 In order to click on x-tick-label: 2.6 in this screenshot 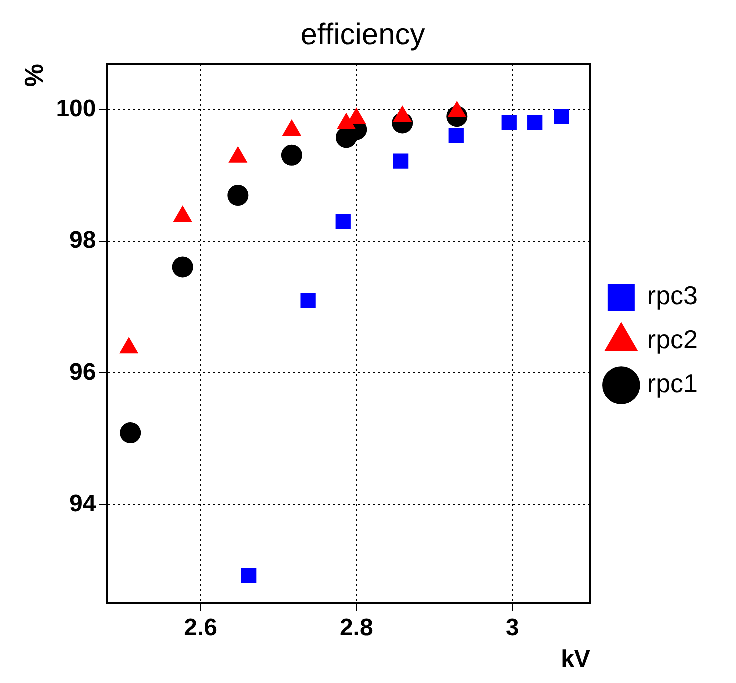, I will do `click(201, 628)`.